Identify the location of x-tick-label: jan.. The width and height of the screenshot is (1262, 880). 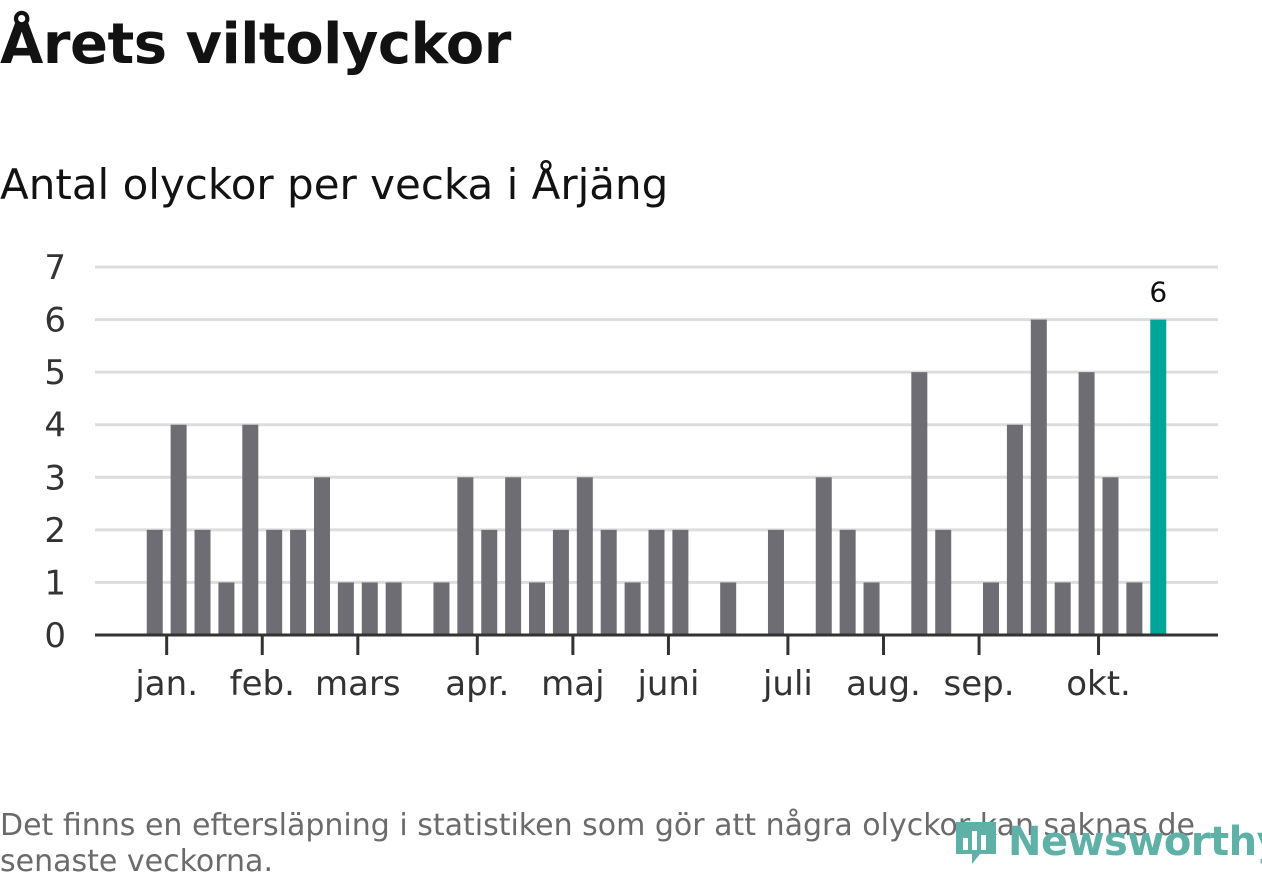
(166, 684).